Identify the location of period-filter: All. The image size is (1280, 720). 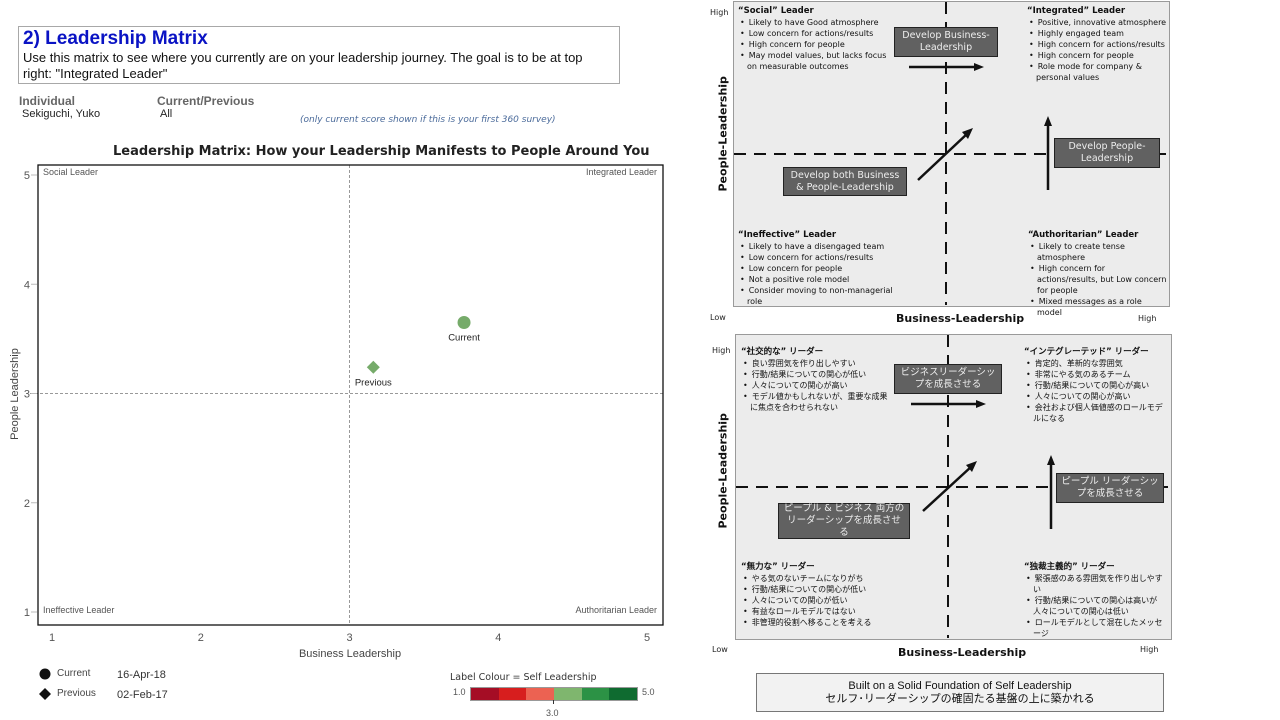
(166, 114).